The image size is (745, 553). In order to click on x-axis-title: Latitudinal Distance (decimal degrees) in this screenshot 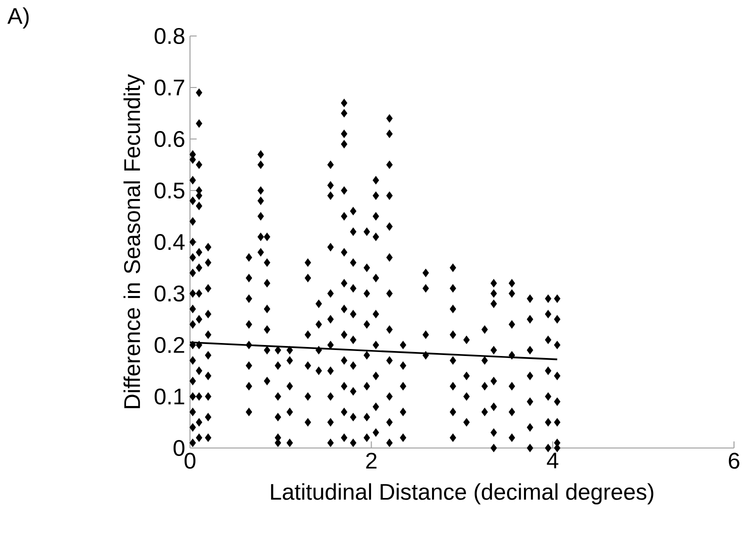, I will do `click(462, 493)`.